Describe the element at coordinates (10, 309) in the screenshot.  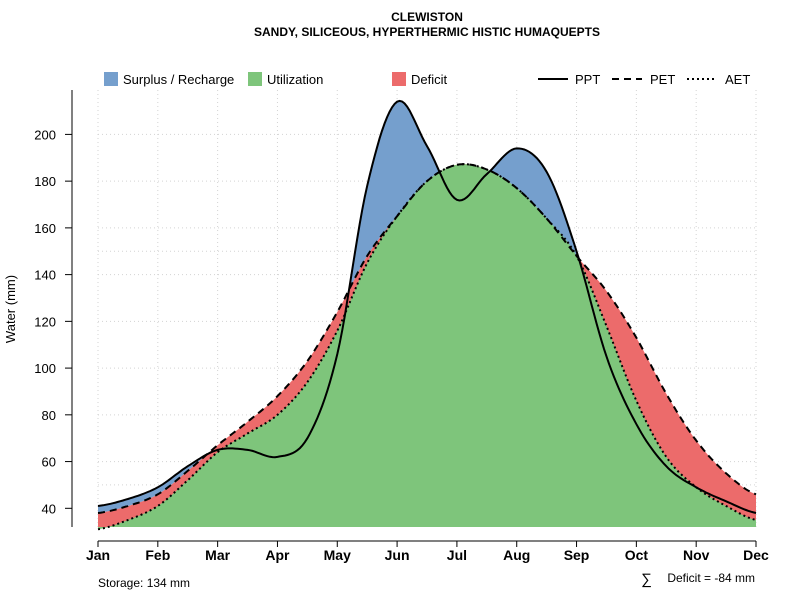
I see `y-axis-label: Water (mm)` at that location.